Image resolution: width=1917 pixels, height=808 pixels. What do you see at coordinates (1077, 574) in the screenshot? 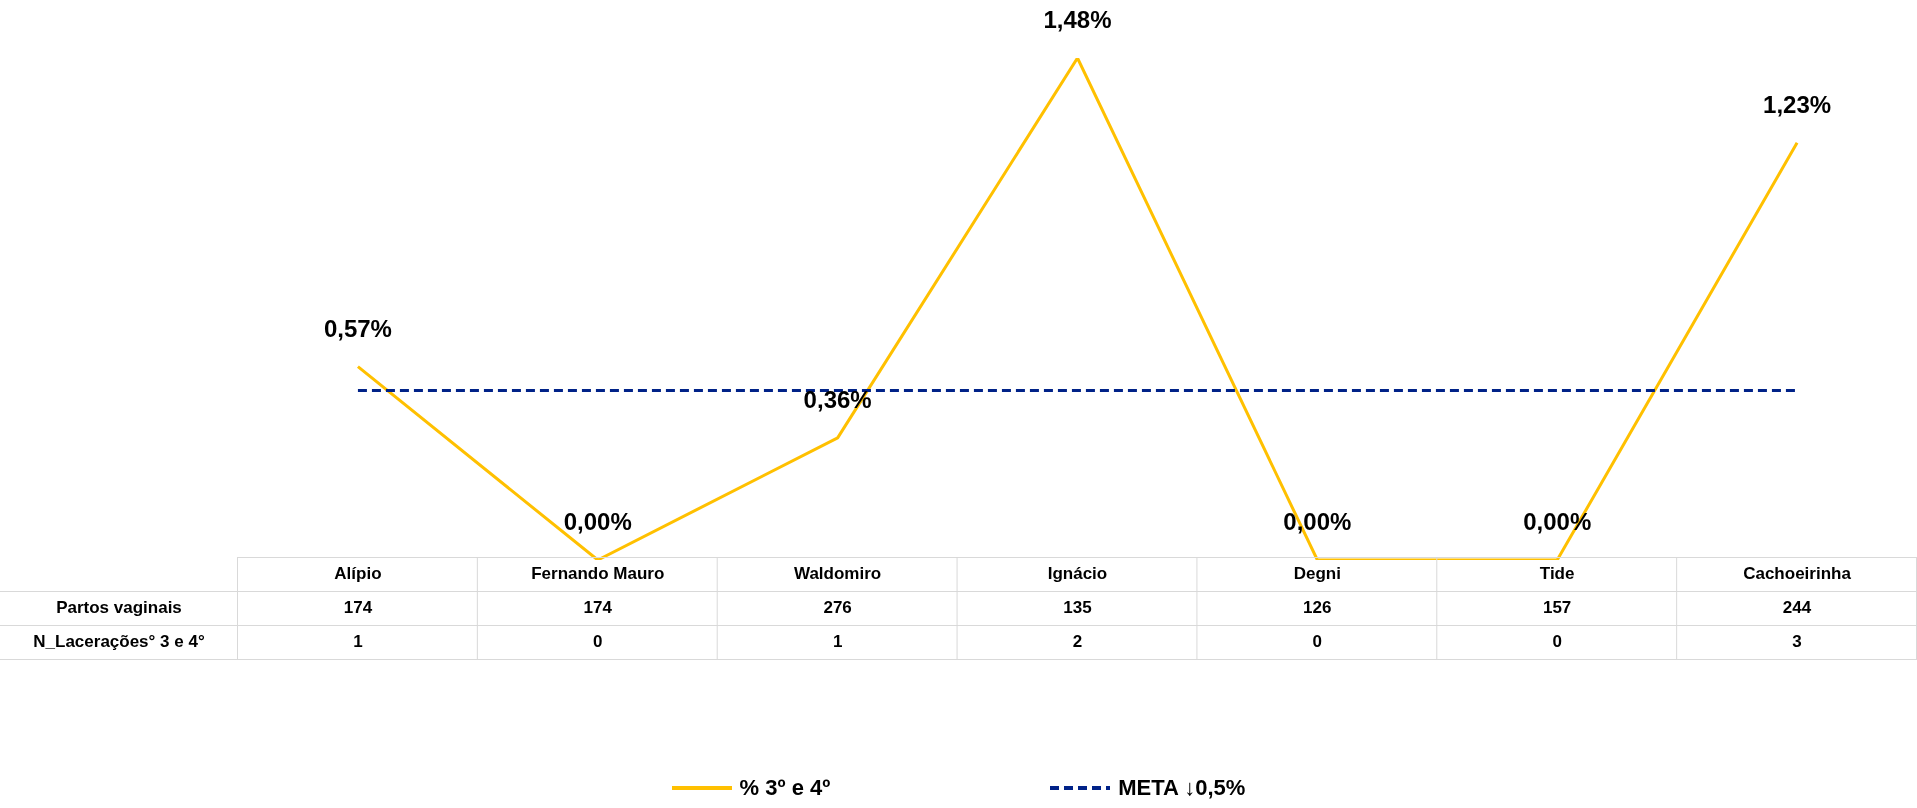
I see `x-tick-label: Ignácio` at bounding box center [1077, 574].